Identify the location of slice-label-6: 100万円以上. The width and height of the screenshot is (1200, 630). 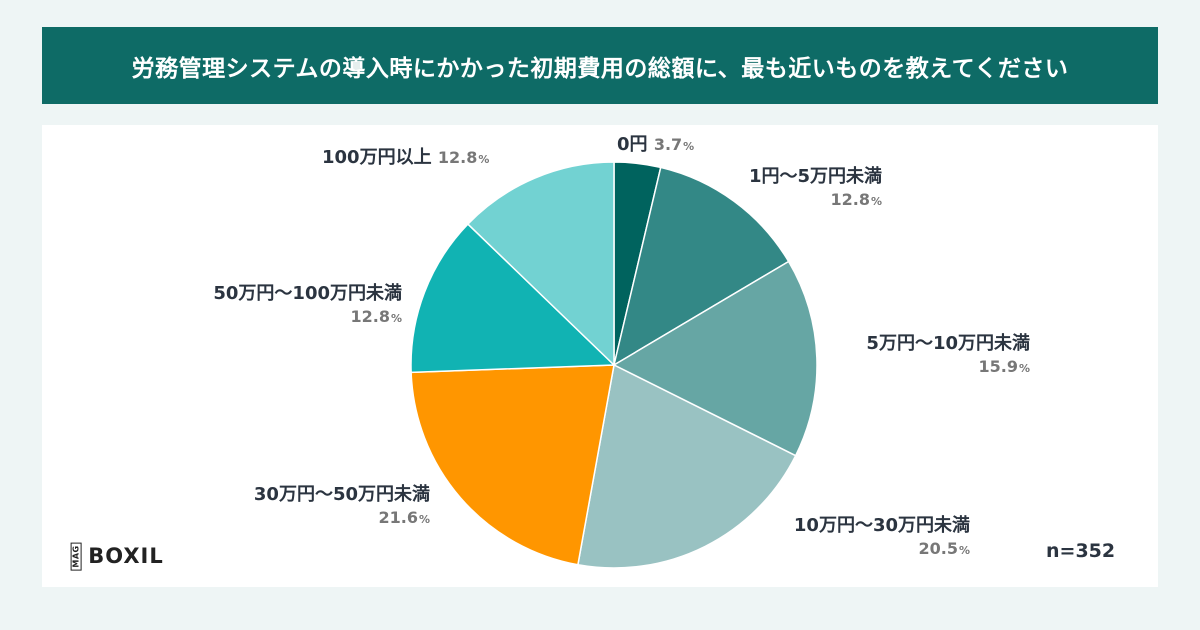
(377, 157).